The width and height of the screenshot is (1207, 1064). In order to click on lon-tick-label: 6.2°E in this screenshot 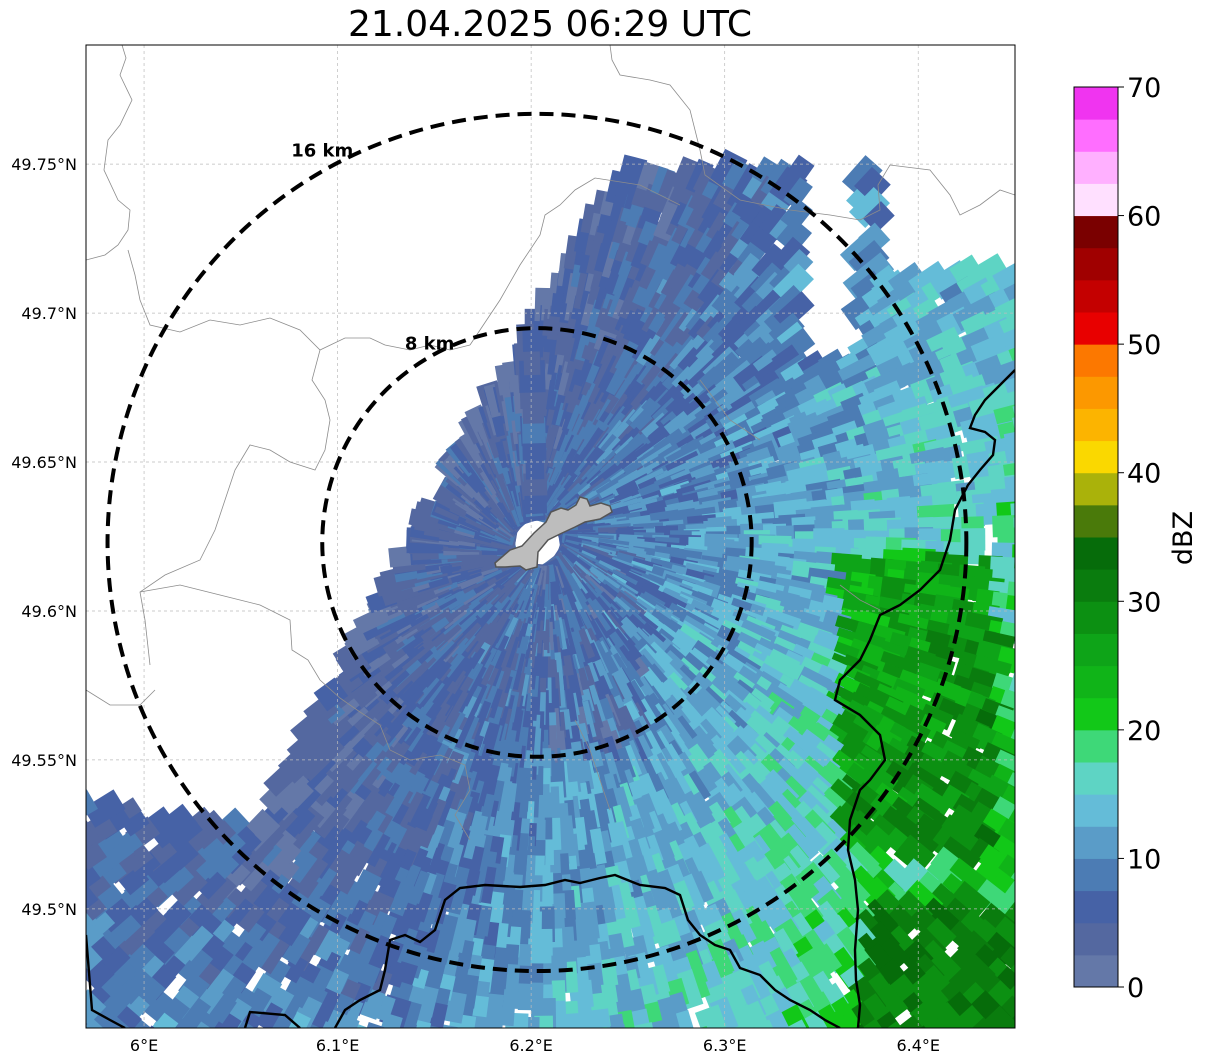, I will do `click(531, 1045)`.